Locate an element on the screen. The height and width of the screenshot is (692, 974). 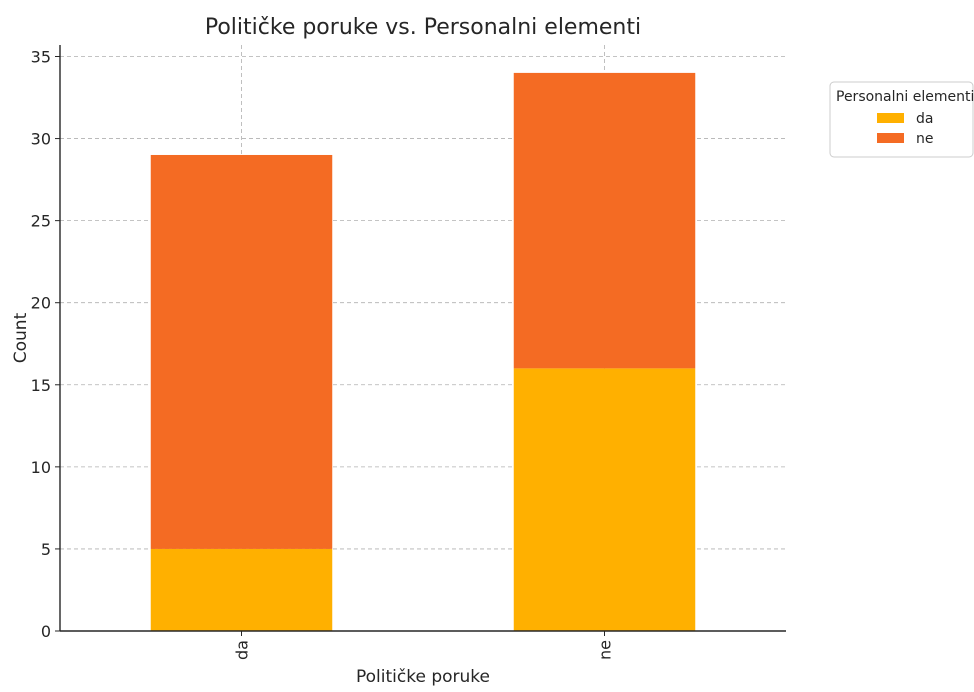
bar-segment-da-ne is located at coordinates (241, 351).